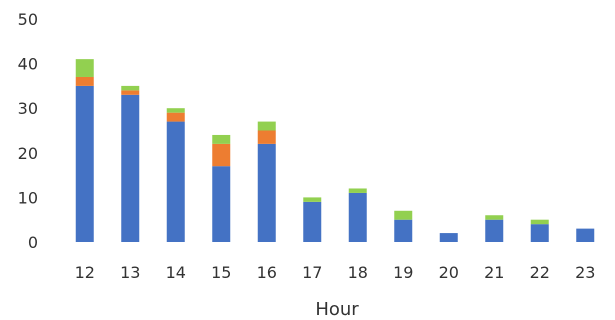 This screenshot has height=320, width=615. Describe the element at coordinates (85, 272) in the screenshot. I see `x-tick-label: 12` at that location.